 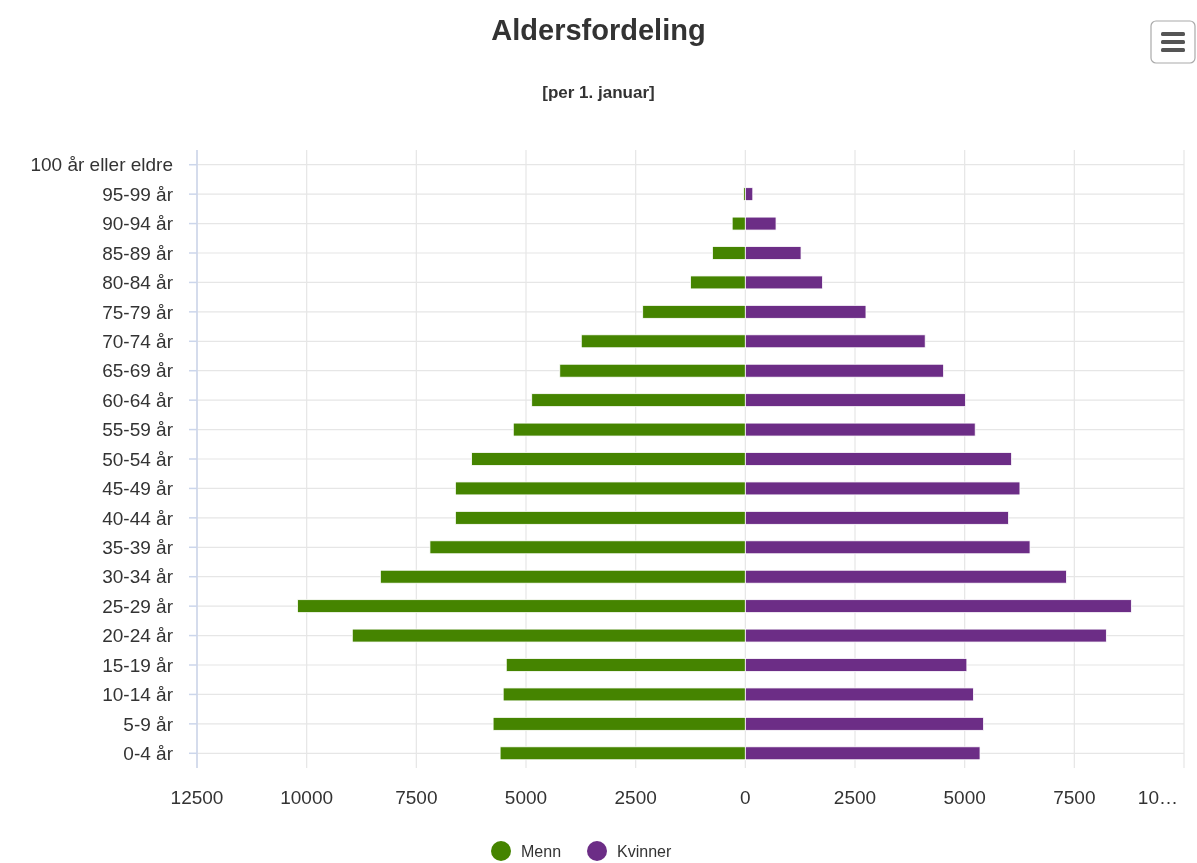 What do you see at coordinates (138, 547) in the screenshot?
I see `y-tick-label: 35-39 år` at bounding box center [138, 547].